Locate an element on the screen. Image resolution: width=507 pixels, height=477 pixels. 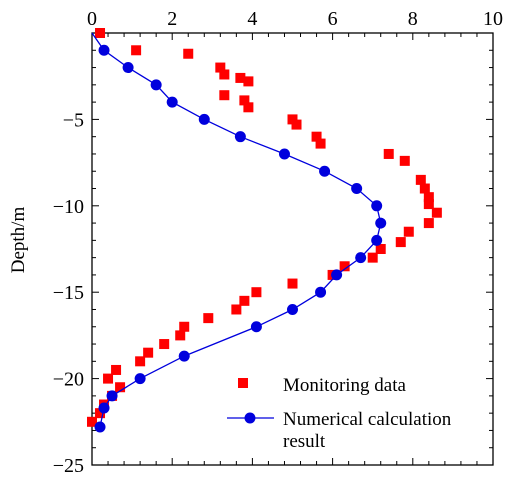
y-tick-label: −5 is located at coordinates (73, 120).